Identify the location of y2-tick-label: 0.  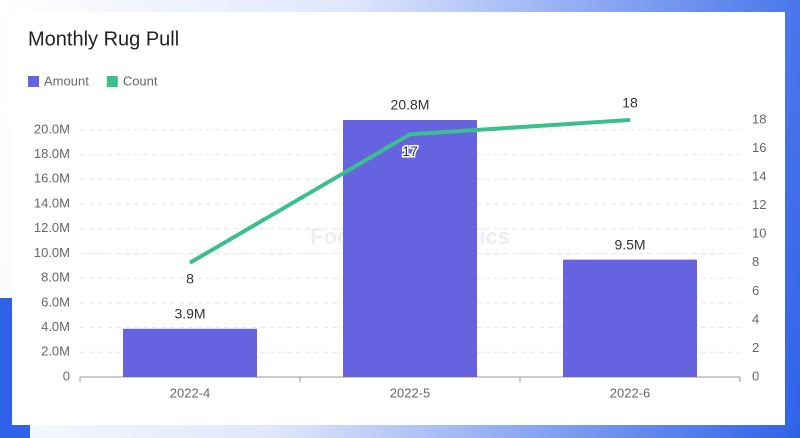
(755, 375).